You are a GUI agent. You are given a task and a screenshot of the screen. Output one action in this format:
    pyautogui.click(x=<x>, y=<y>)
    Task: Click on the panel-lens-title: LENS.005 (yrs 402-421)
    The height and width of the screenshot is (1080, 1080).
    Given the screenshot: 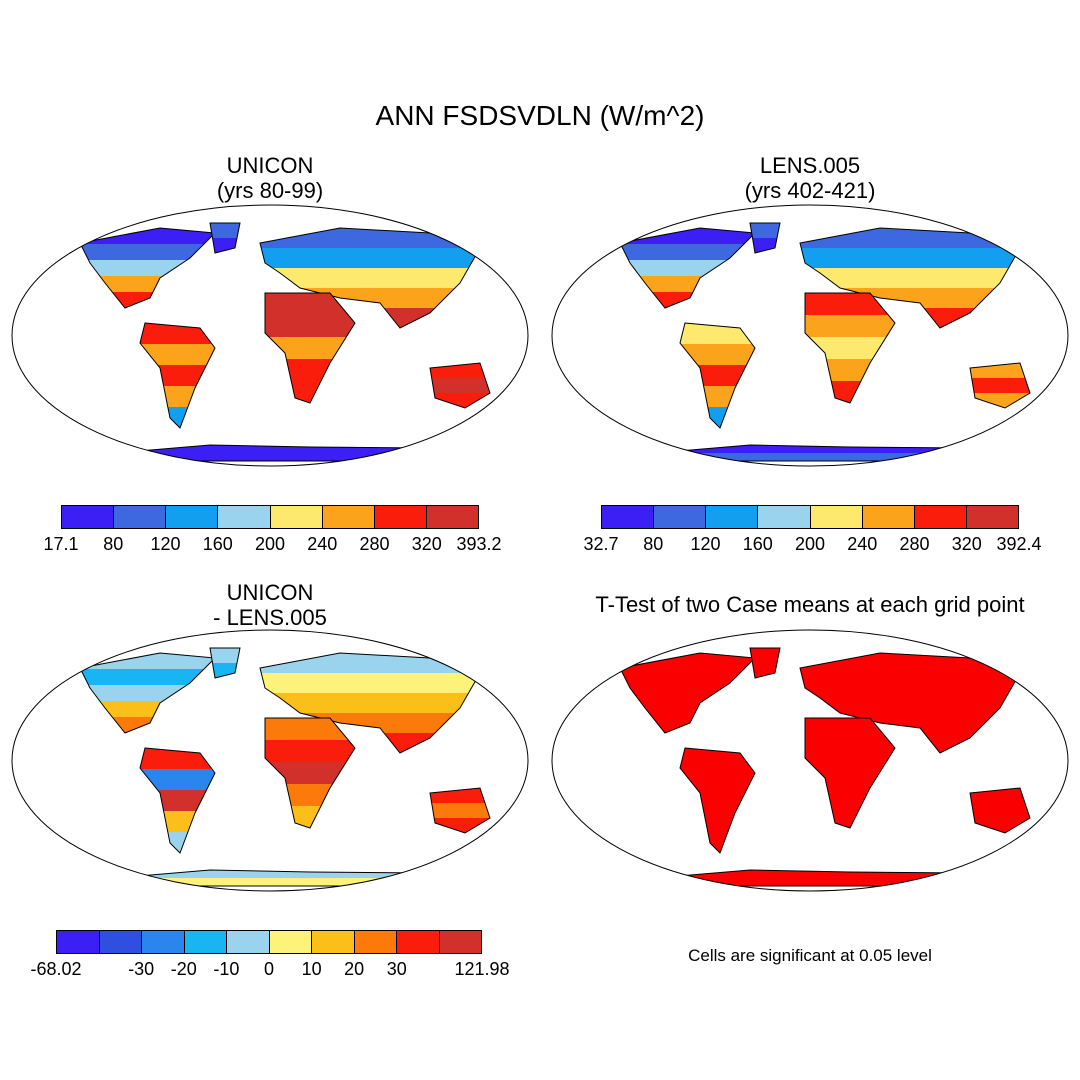 What is the action you would take?
    pyautogui.click(x=810, y=178)
    